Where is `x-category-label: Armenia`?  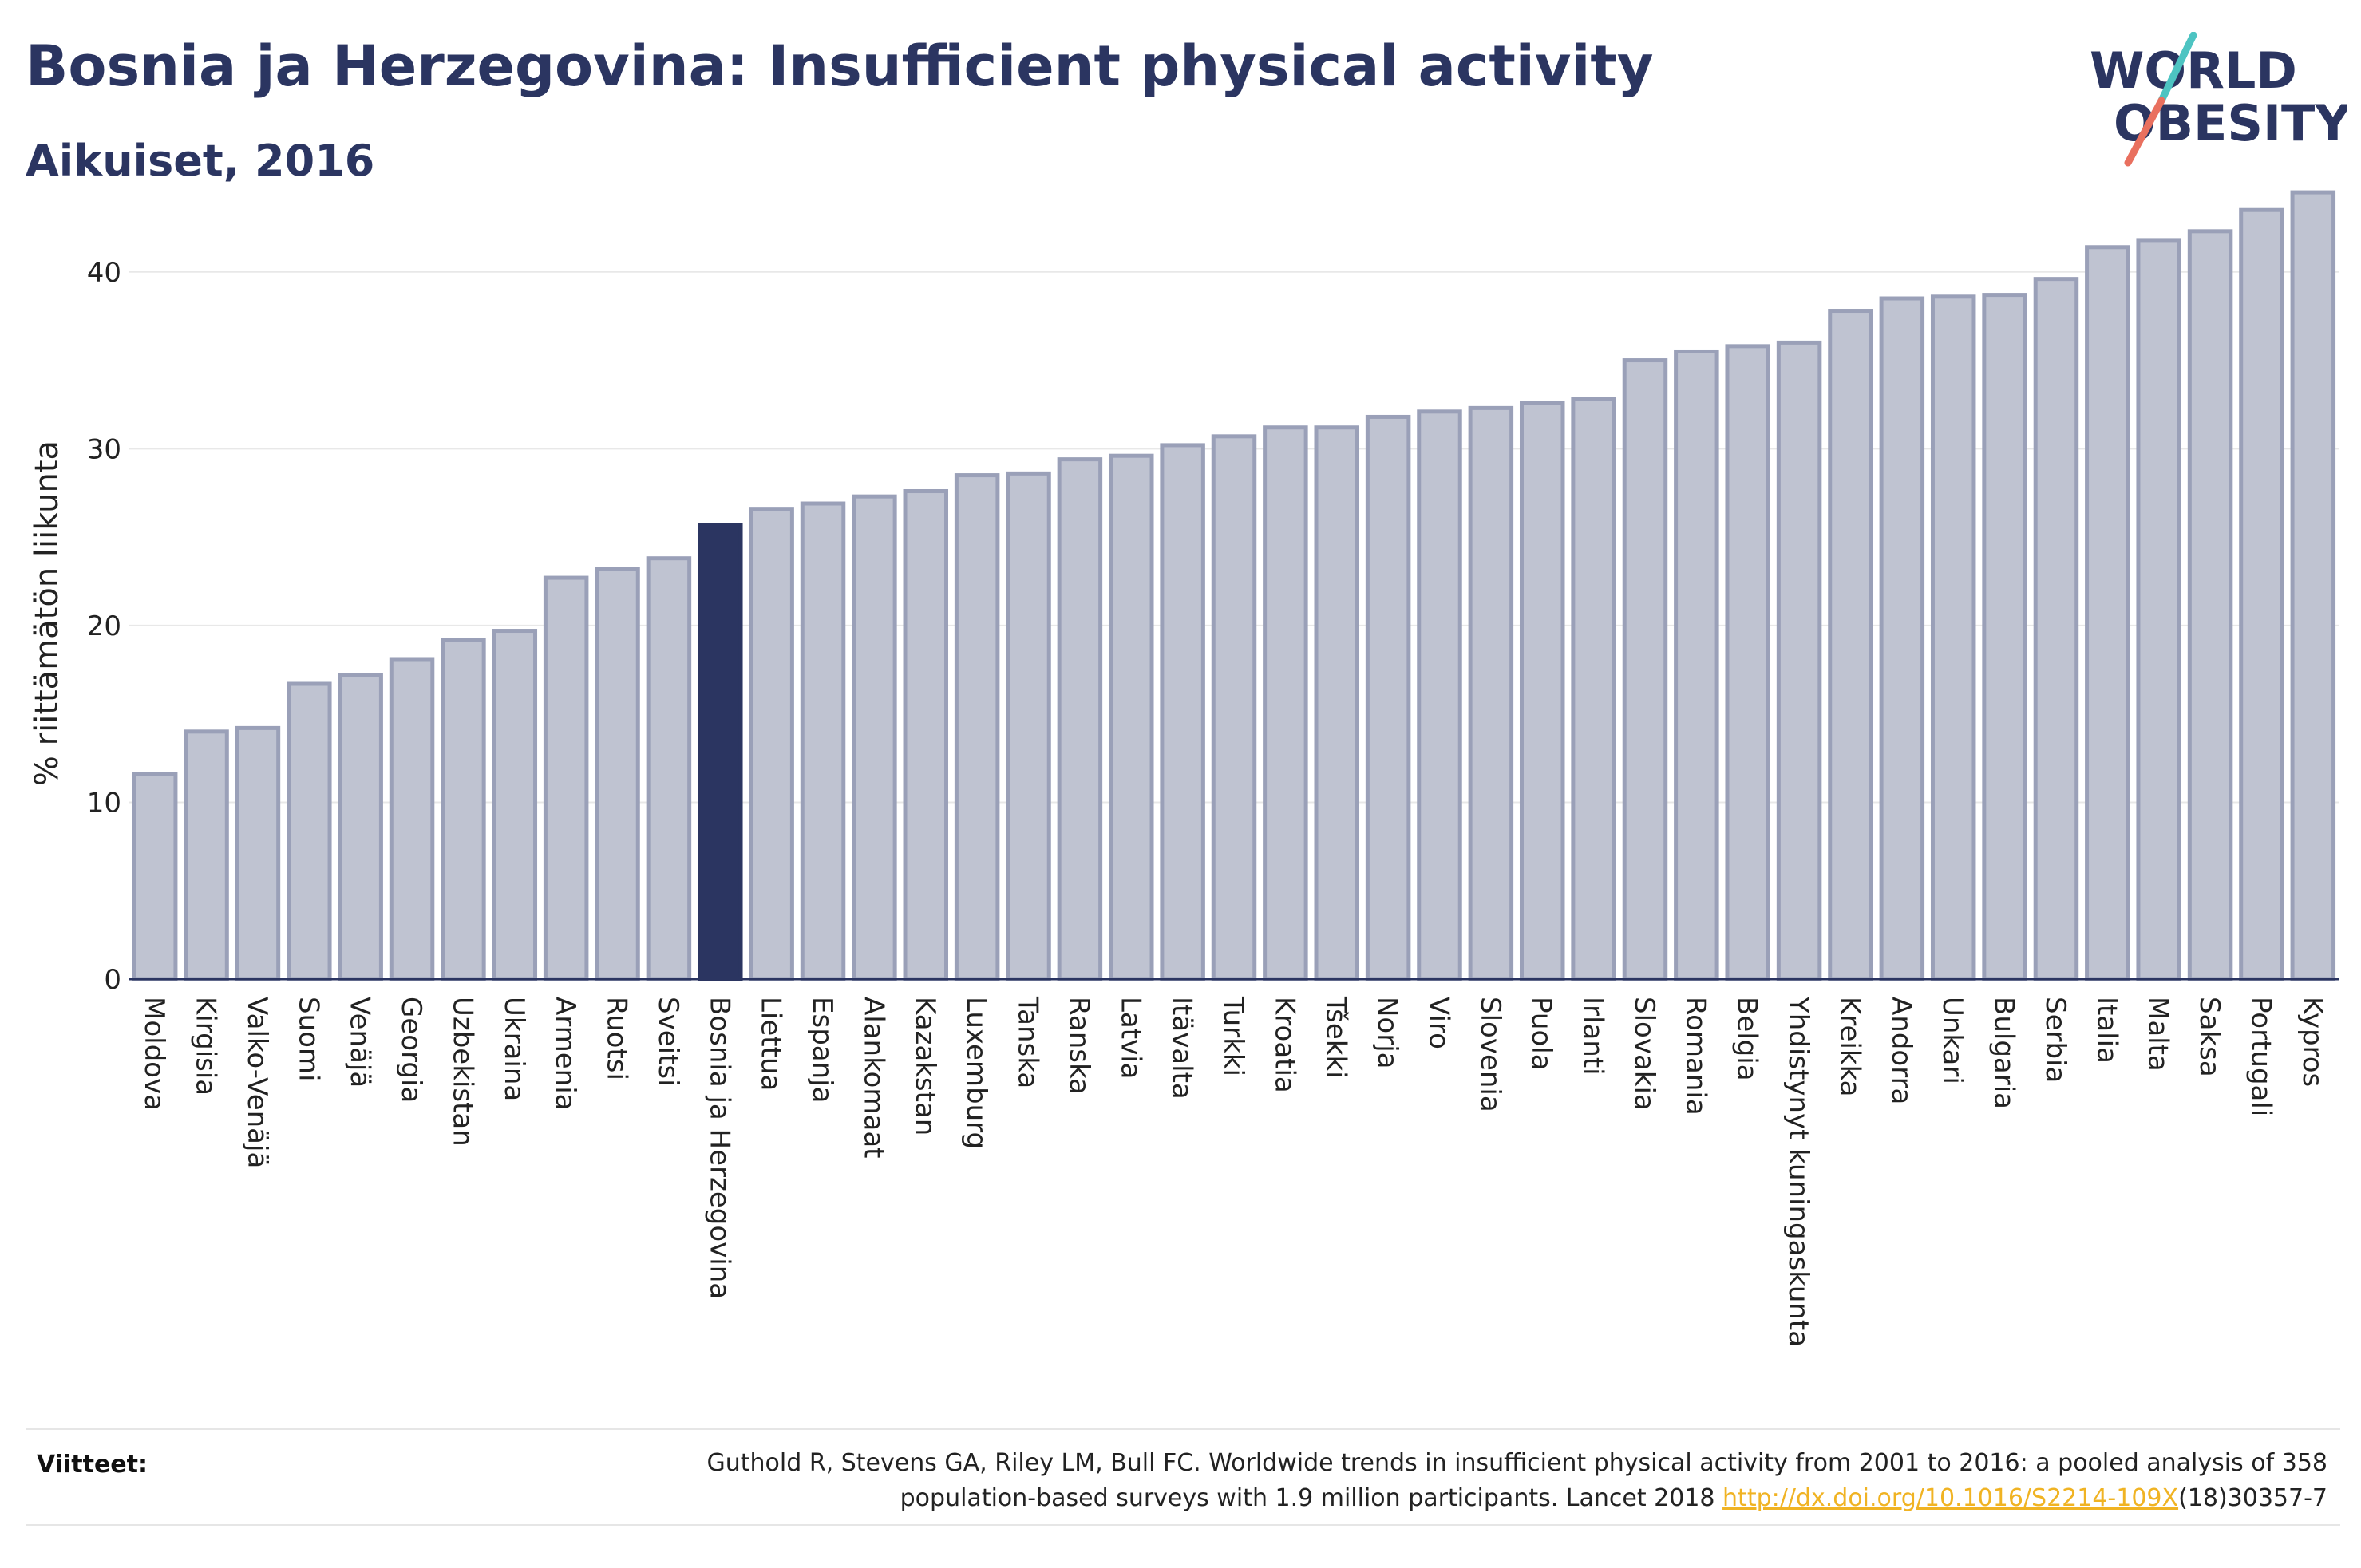
x-category-label: Armenia is located at coordinates (565, 1054).